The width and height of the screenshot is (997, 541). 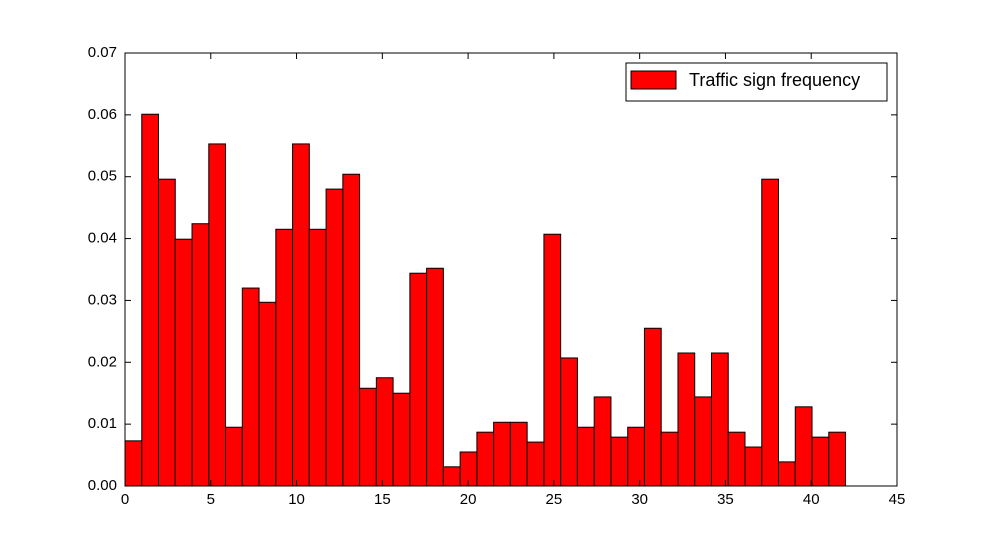 I want to click on y-tick-label: 0.05, so click(x=102, y=176).